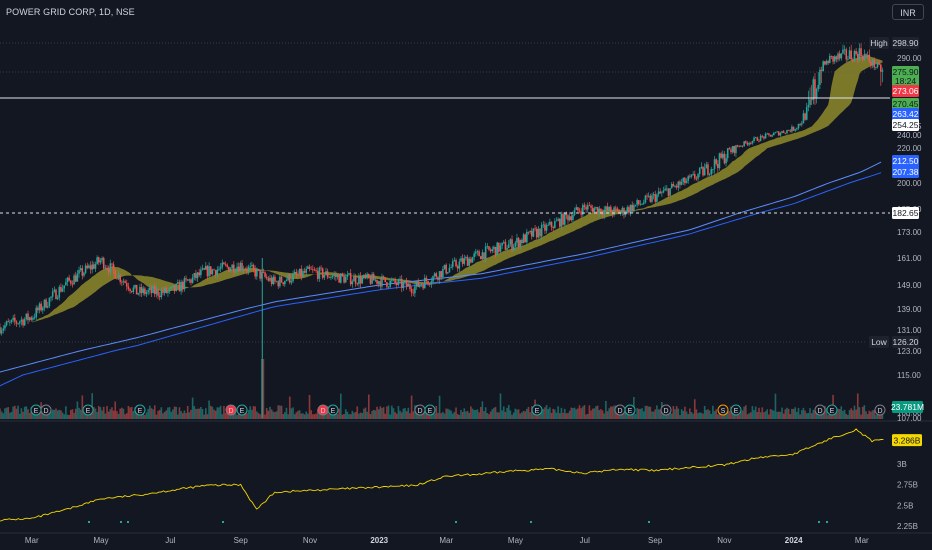  I want to click on price-badge-text: 254.25, so click(906, 125).